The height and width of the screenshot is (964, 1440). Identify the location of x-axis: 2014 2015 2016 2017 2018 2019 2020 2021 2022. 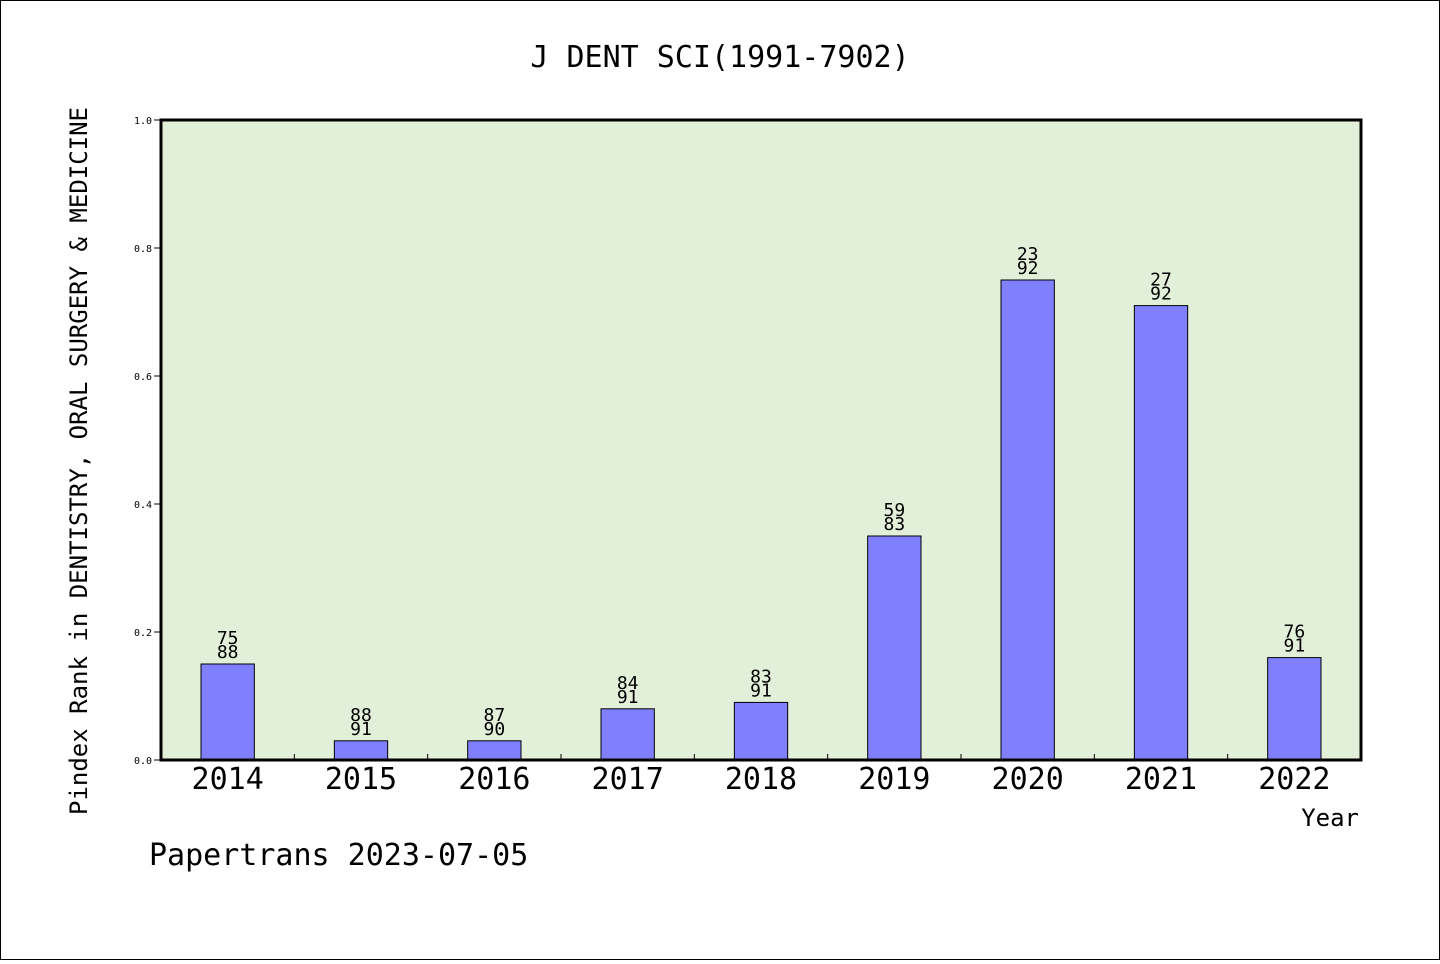
(761, 775).